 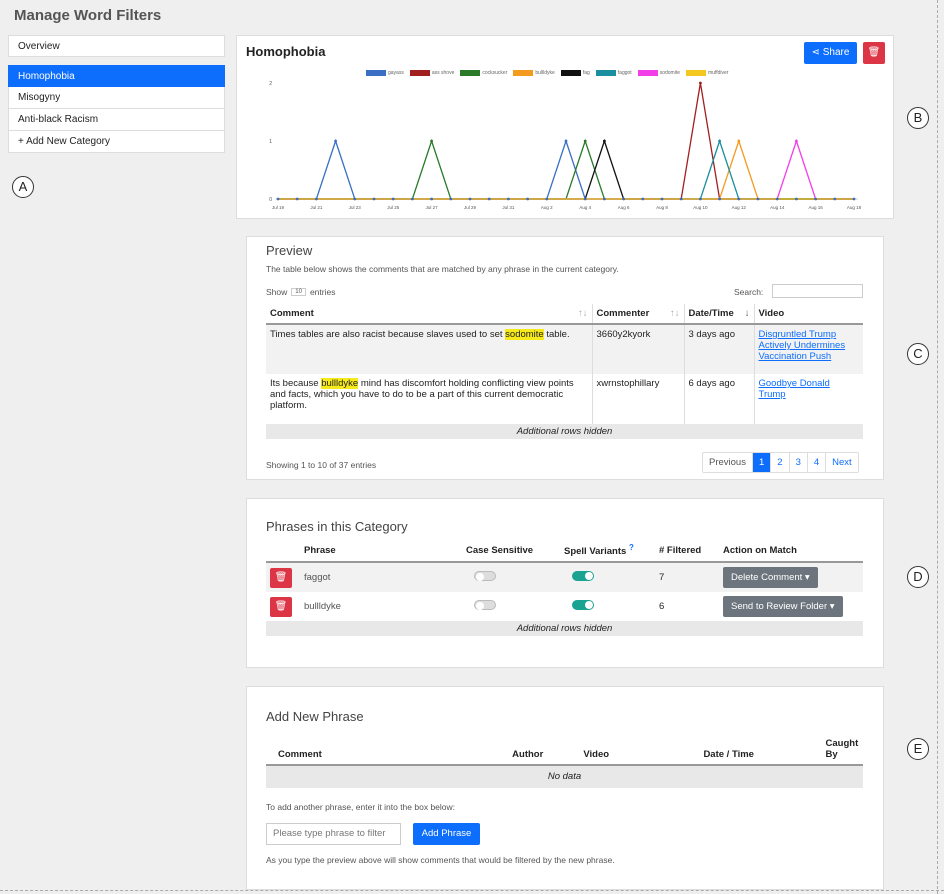 I want to click on legend-label: bullldyke, so click(x=545, y=73).